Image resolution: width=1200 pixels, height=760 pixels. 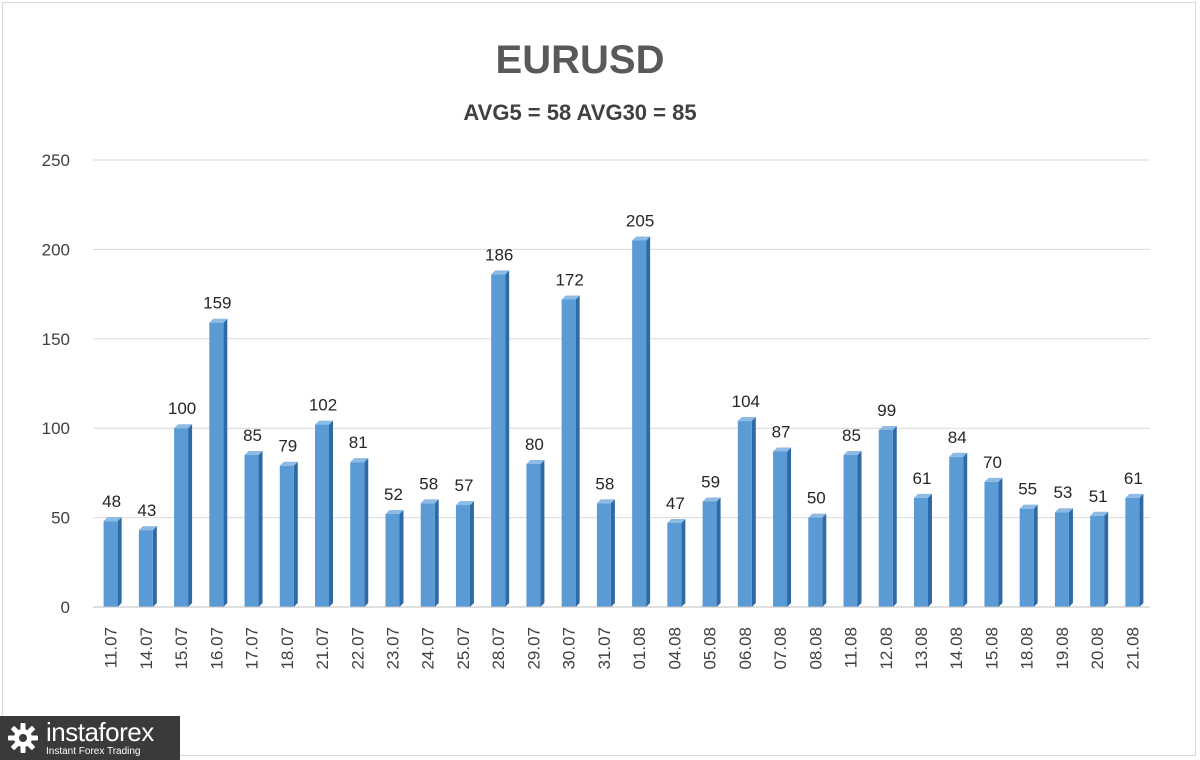 What do you see at coordinates (498, 648) in the screenshot?
I see `x-tick-label: 28.07` at bounding box center [498, 648].